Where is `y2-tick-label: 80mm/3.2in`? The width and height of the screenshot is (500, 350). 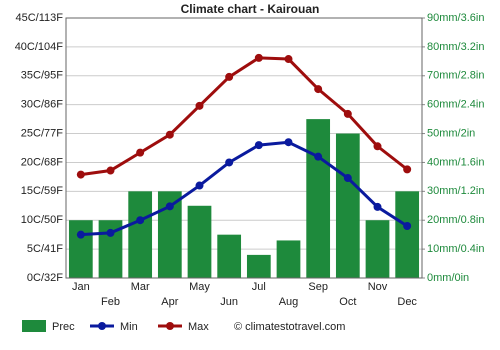 y2-tick-label: 80mm/3.2in is located at coordinates (455, 47).